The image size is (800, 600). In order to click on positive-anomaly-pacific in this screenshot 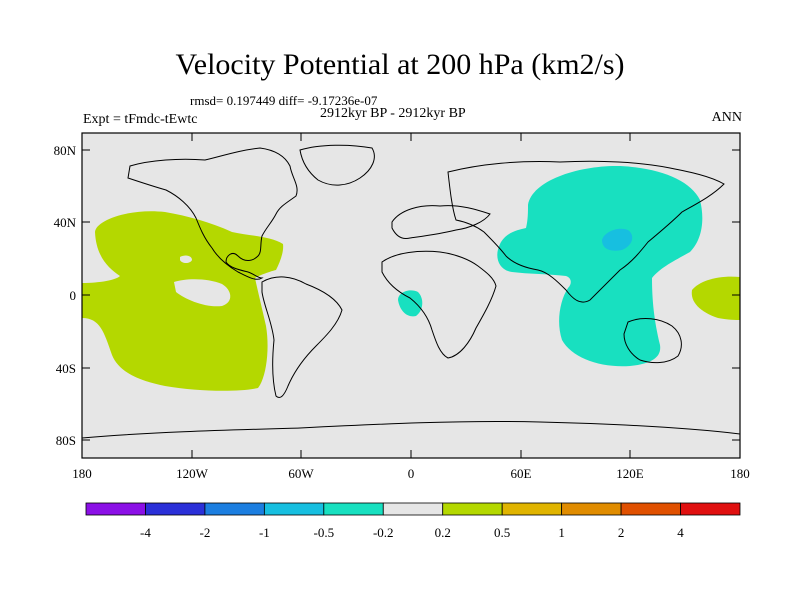, I will do `click(183, 301)`.